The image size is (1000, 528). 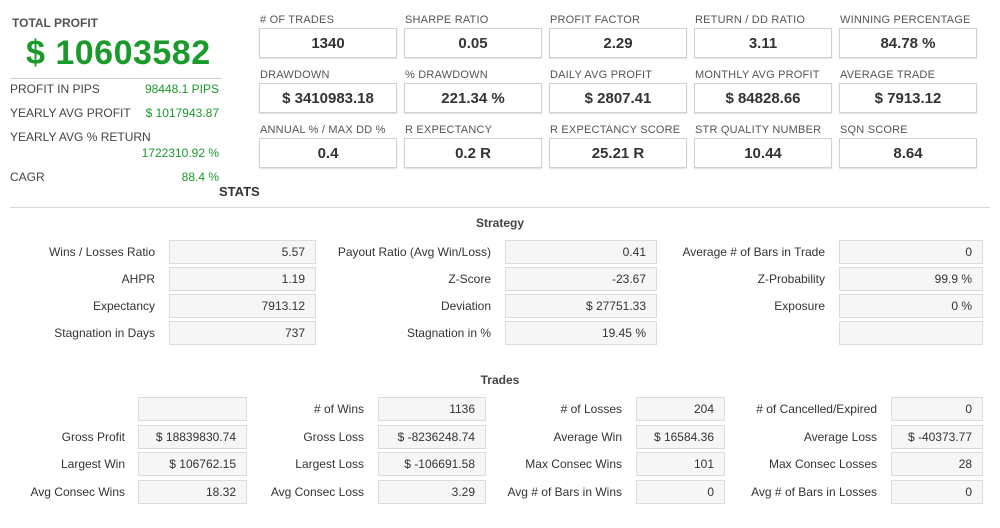 I want to click on strategy-value: 0.41, so click(x=581, y=252).